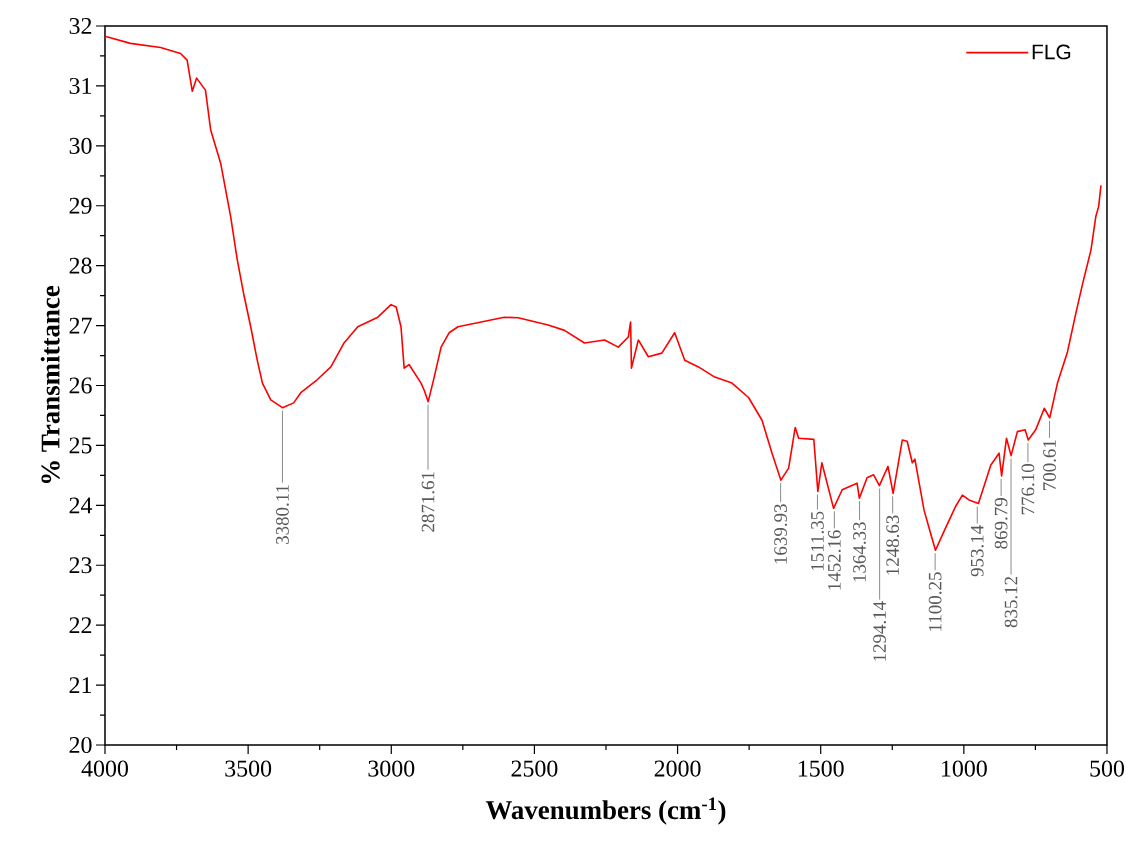  I want to click on annotation: 953.14, so click(977, 551).